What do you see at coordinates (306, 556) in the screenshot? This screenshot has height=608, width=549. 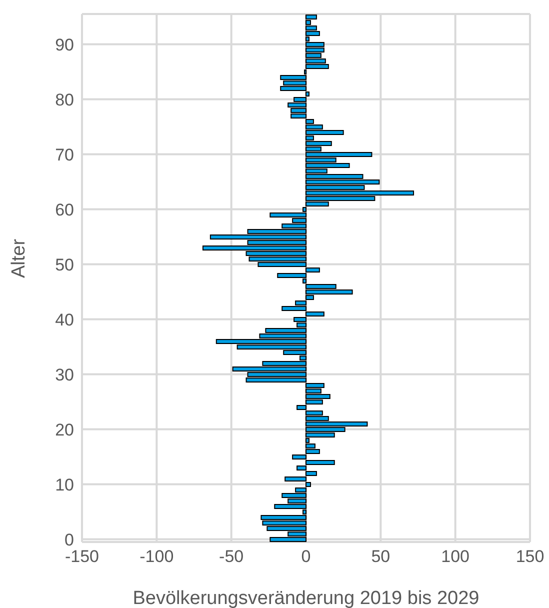 I see `x-tick-label: 0` at bounding box center [306, 556].